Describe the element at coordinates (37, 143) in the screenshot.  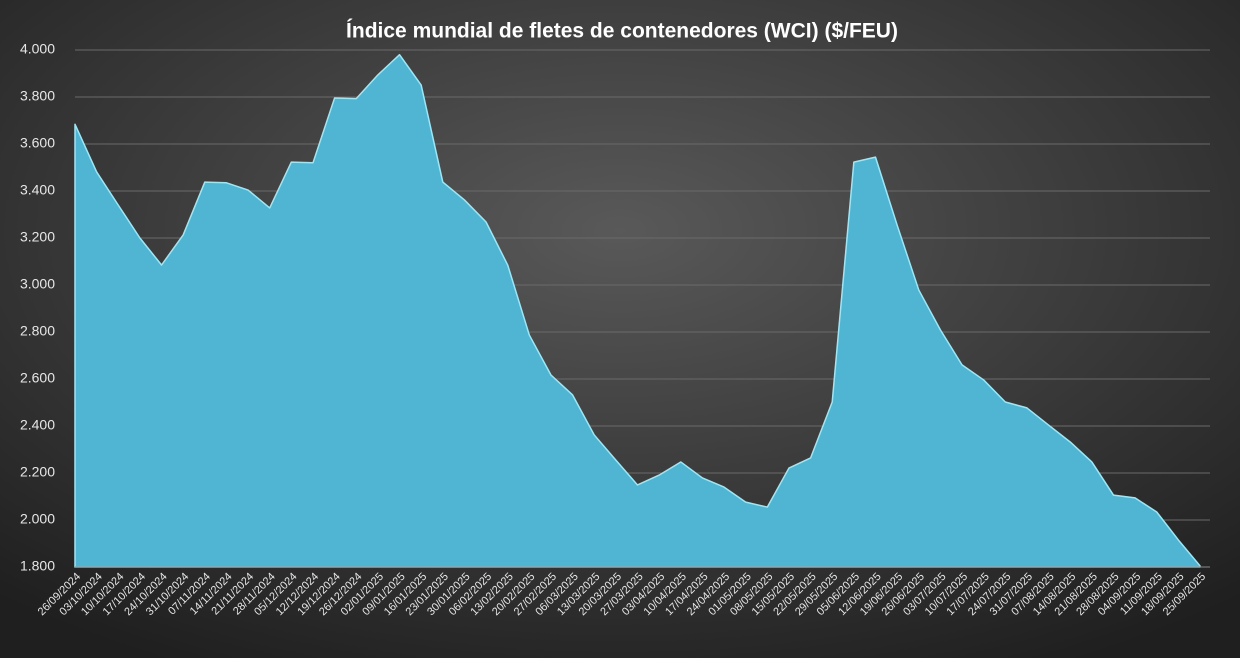
I see `y-tick-label: 3.600` at that location.